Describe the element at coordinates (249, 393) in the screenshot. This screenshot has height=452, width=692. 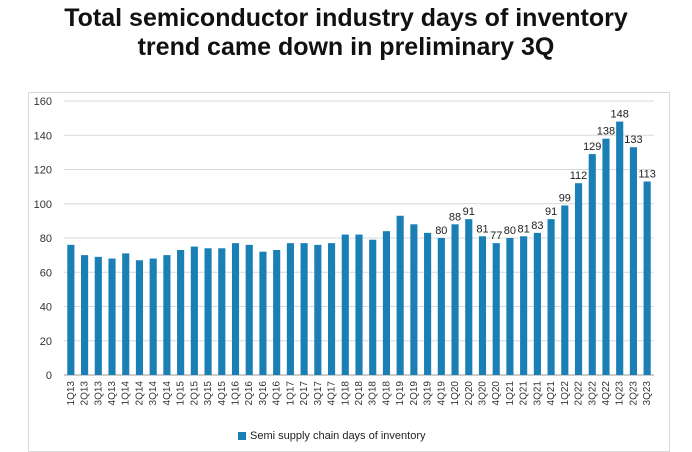
I see `x-tick-label: 2Q16` at that location.